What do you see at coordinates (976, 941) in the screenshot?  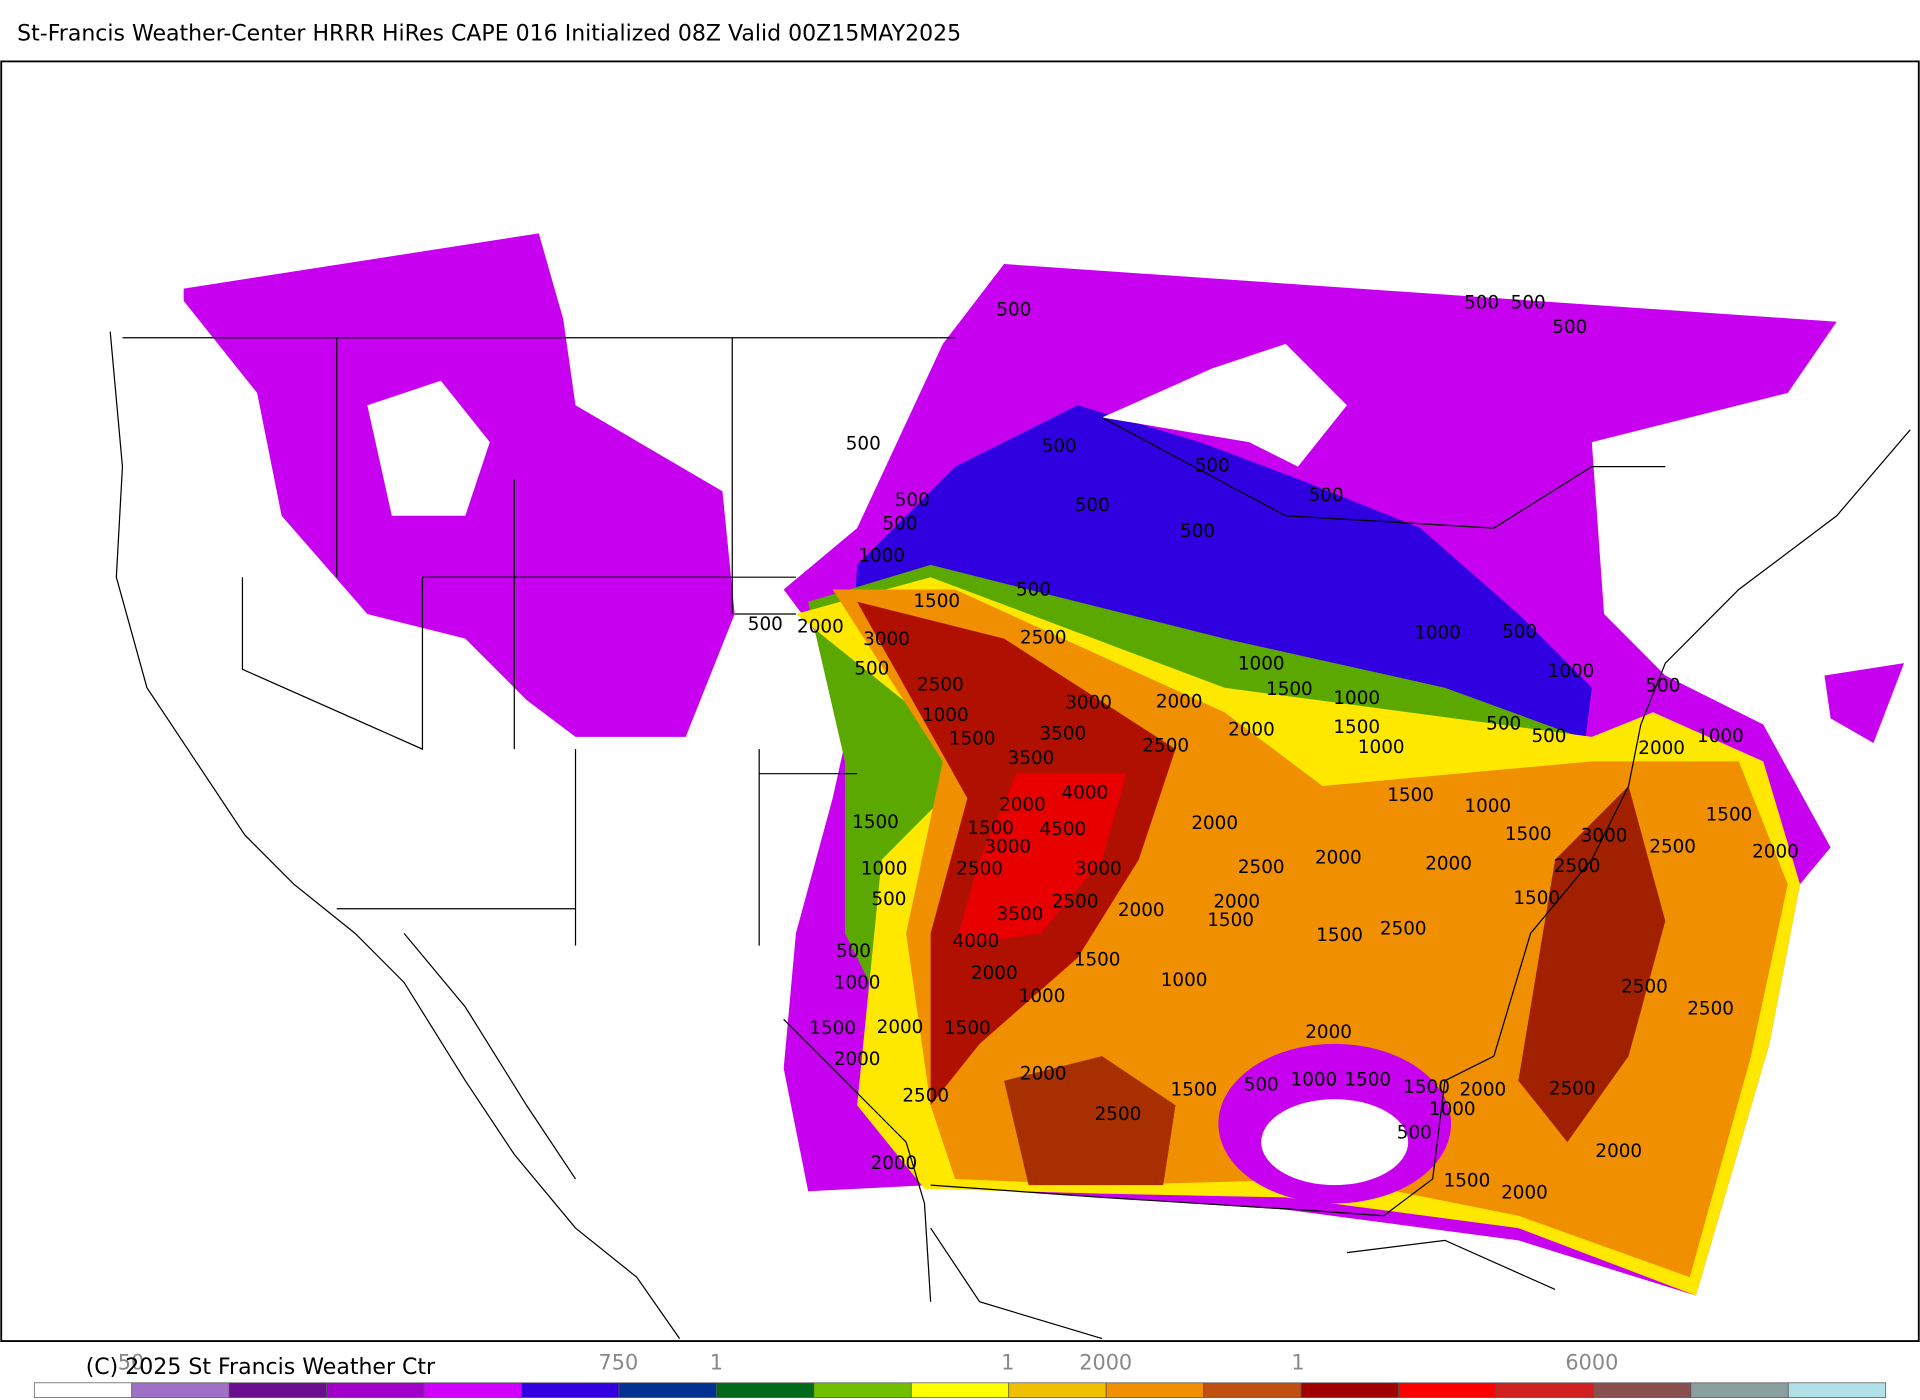 I see `contour-label: 4000` at bounding box center [976, 941].